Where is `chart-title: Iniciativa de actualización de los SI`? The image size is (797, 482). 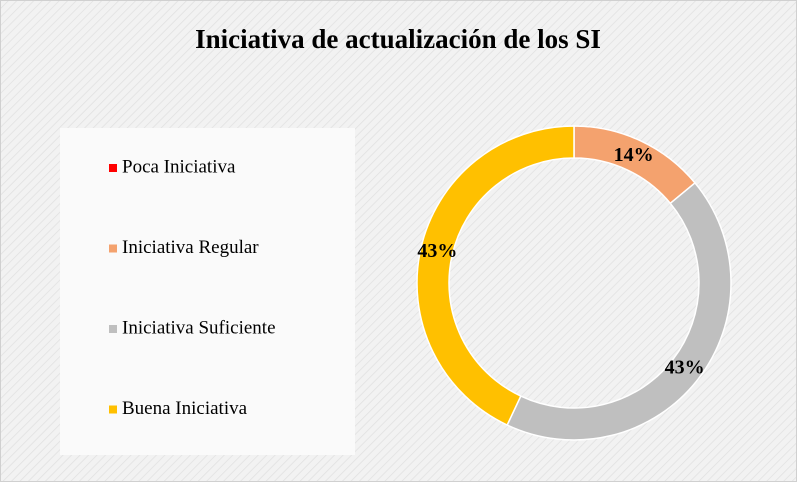
chart-title: Iniciativa de actualización de los SI is located at coordinates (398, 39).